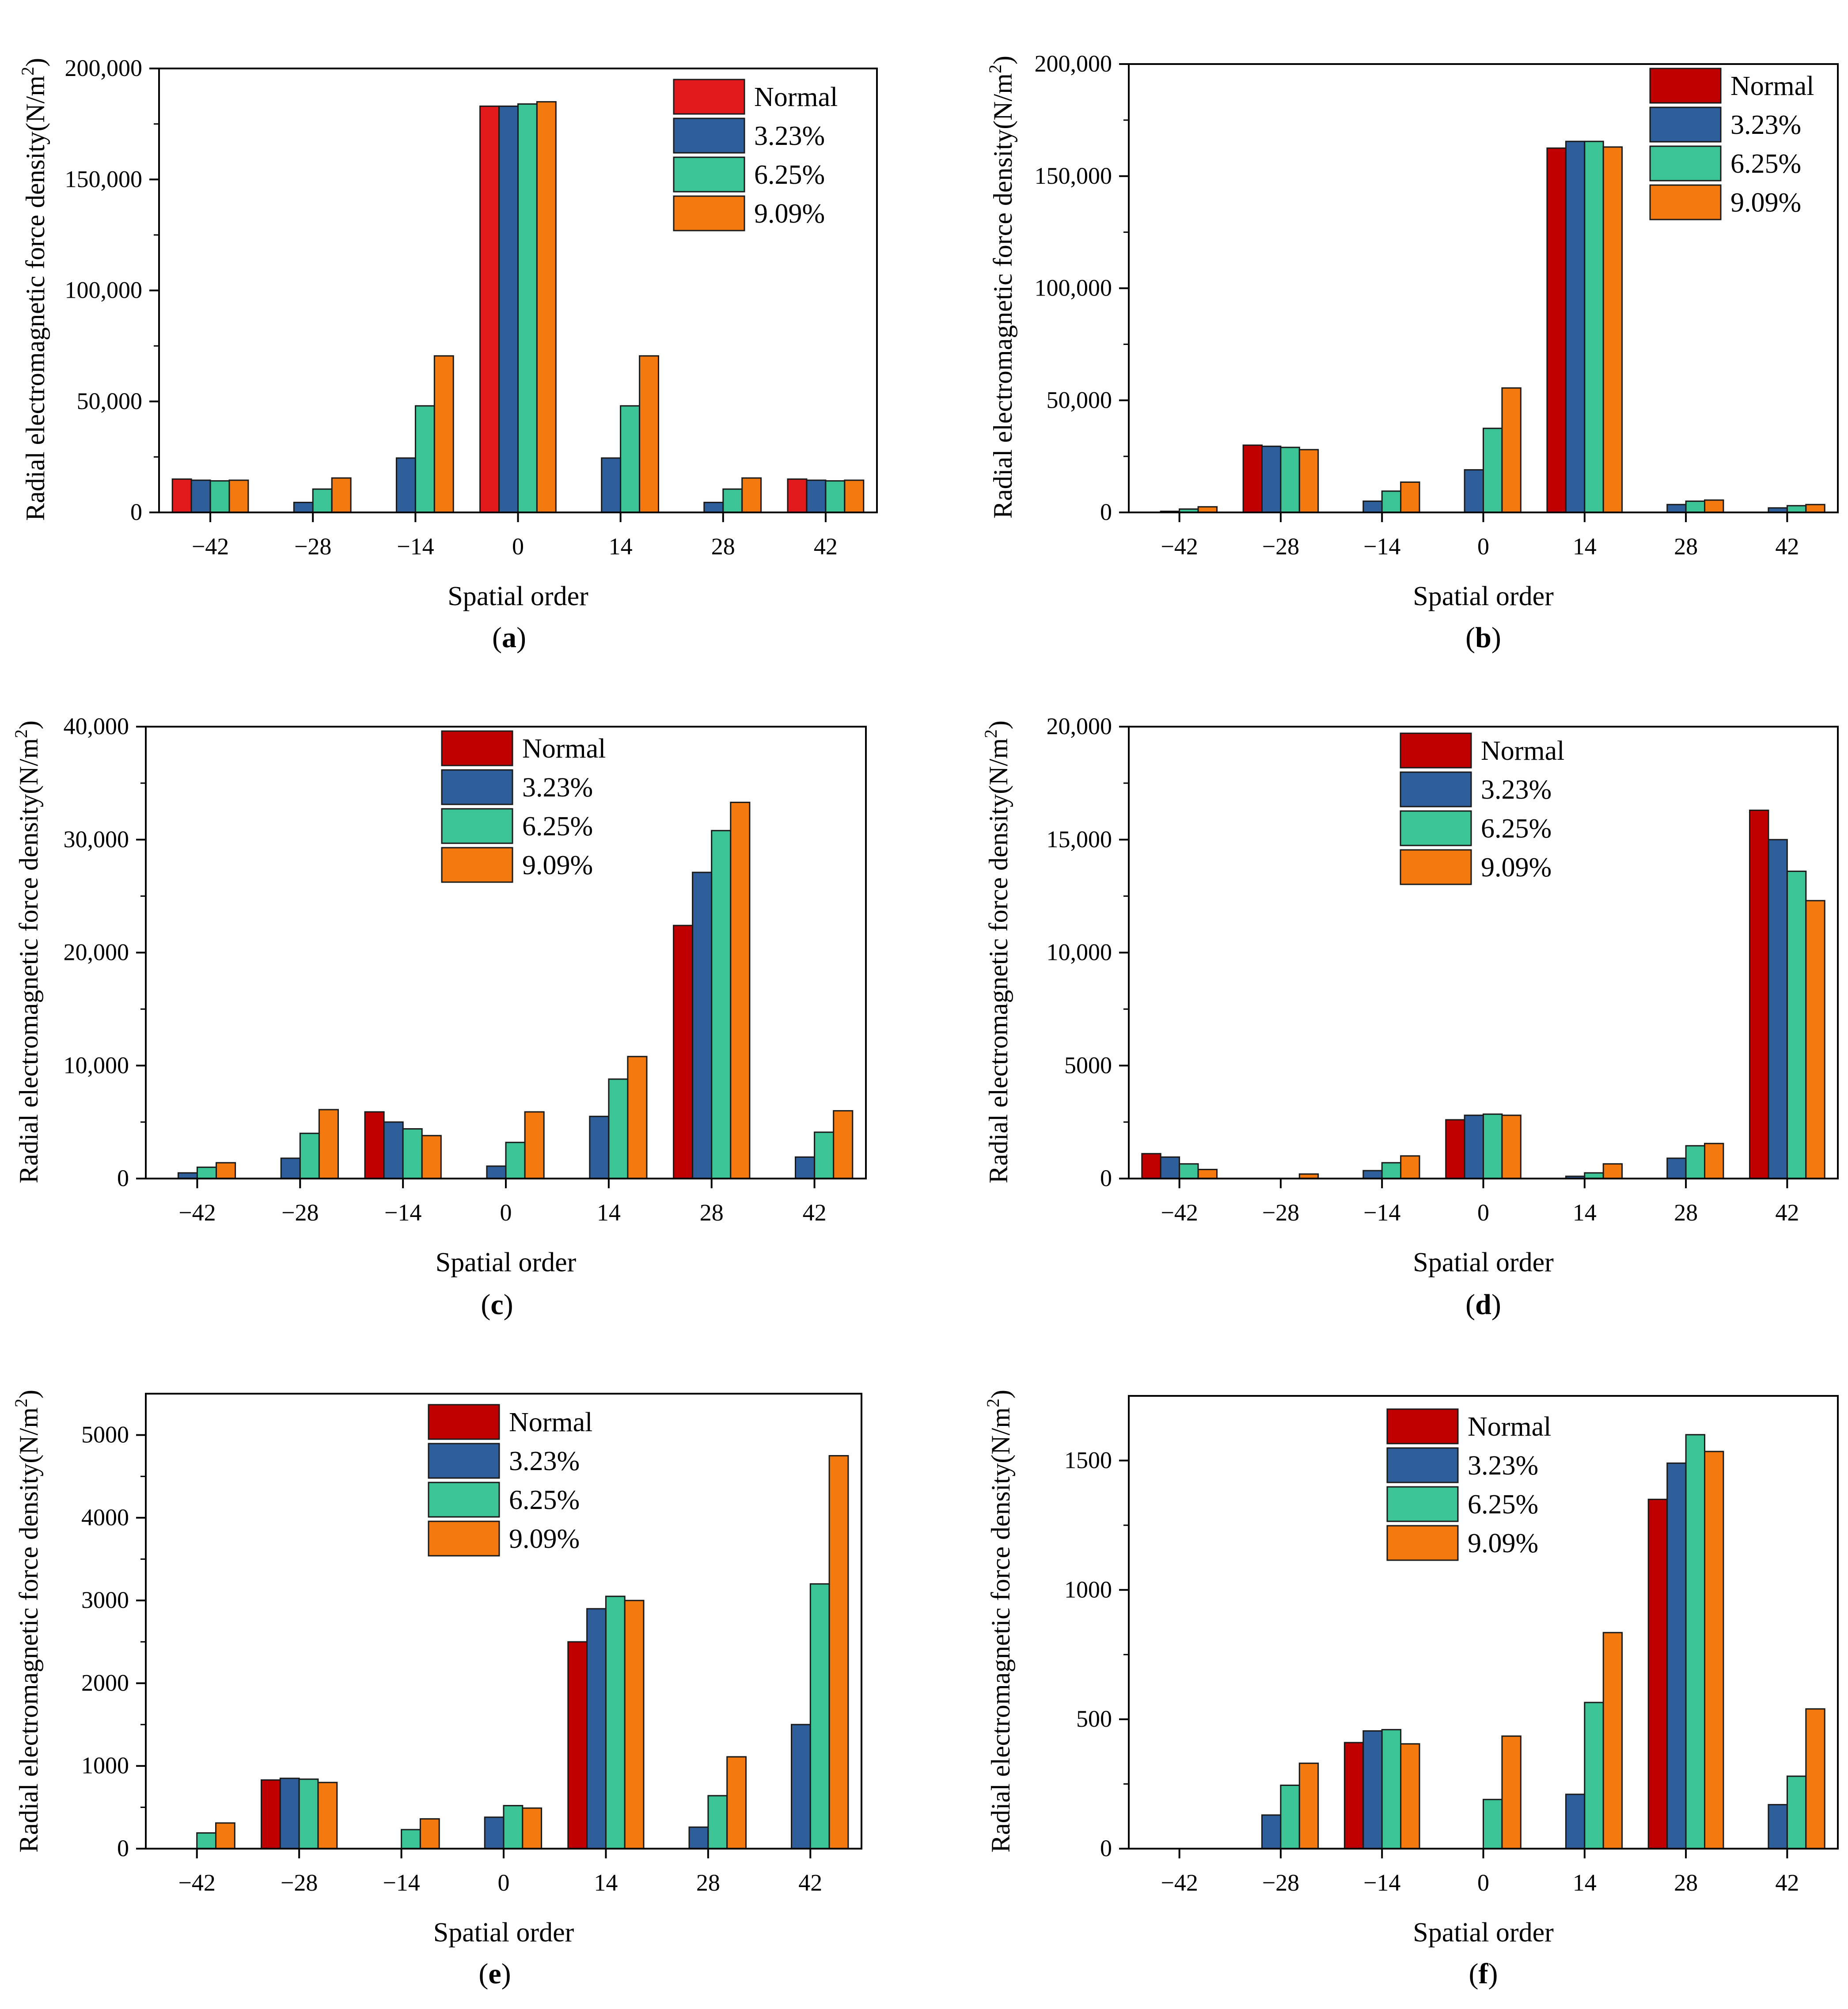  What do you see at coordinates (1281, 1882) in the screenshot?
I see `x-tick-label-f-1: −28` at bounding box center [1281, 1882].